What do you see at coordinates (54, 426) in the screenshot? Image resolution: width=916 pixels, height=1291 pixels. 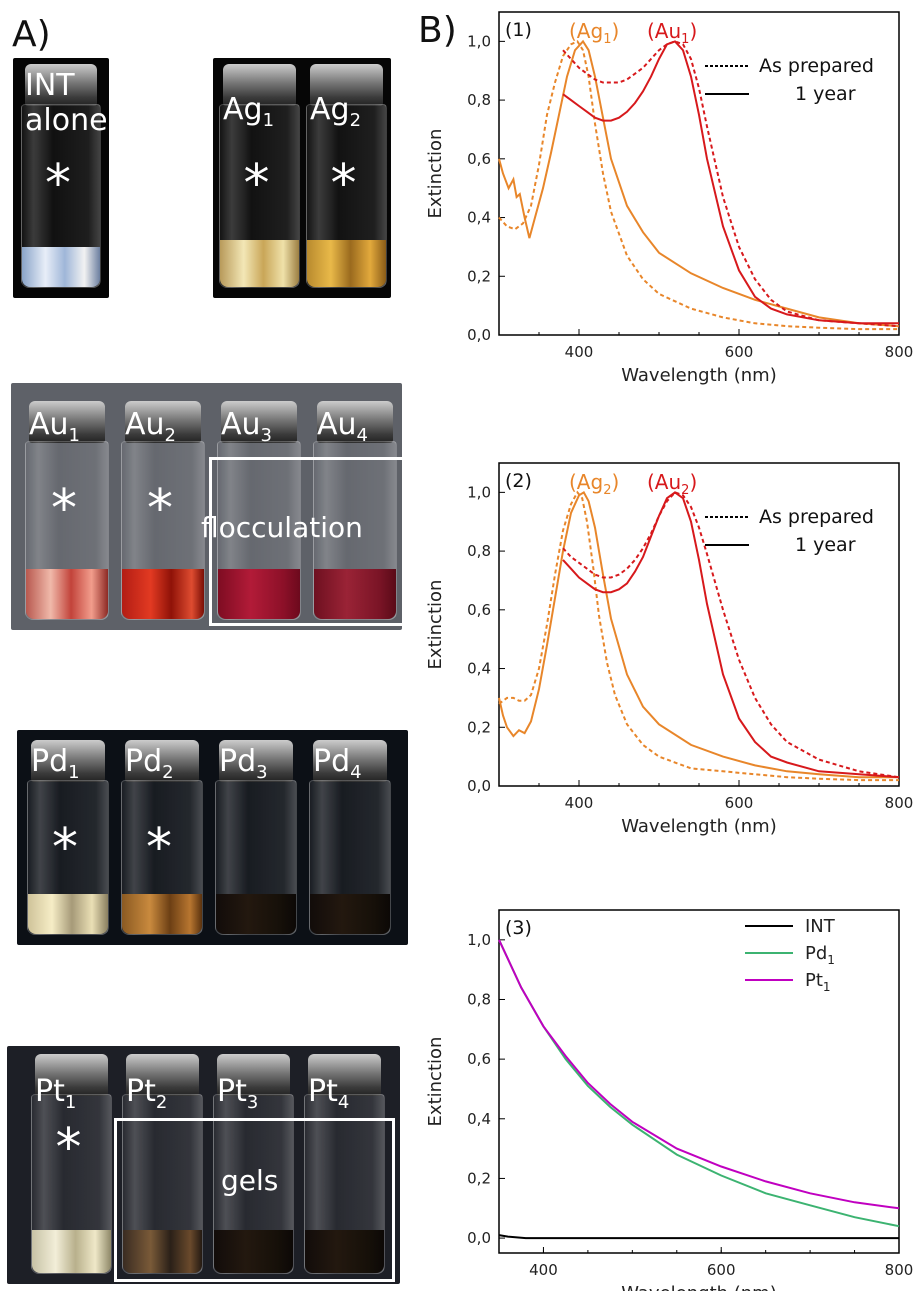 I see `vial-label: Au1` at bounding box center [54, 426].